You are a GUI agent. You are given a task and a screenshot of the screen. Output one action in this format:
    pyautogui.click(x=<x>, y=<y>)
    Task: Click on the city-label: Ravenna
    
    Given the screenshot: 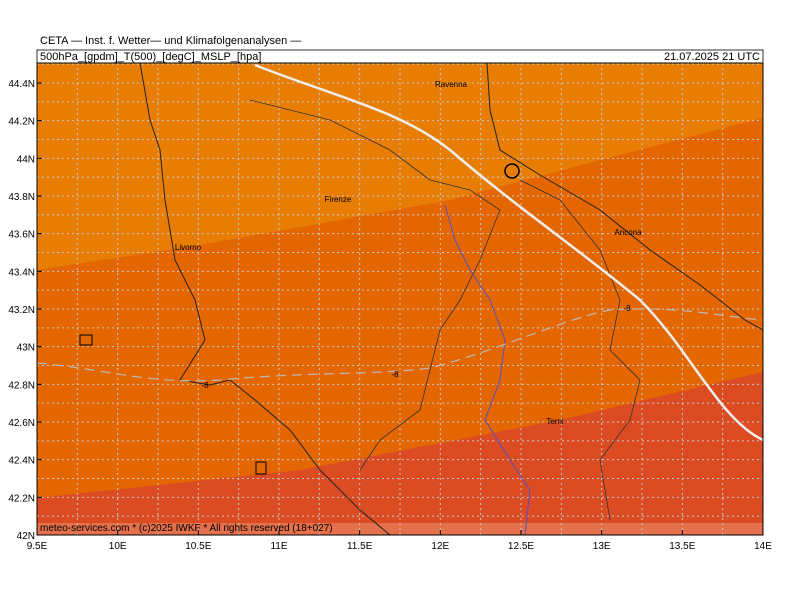 What is the action you would take?
    pyautogui.click(x=451, y=84)
    